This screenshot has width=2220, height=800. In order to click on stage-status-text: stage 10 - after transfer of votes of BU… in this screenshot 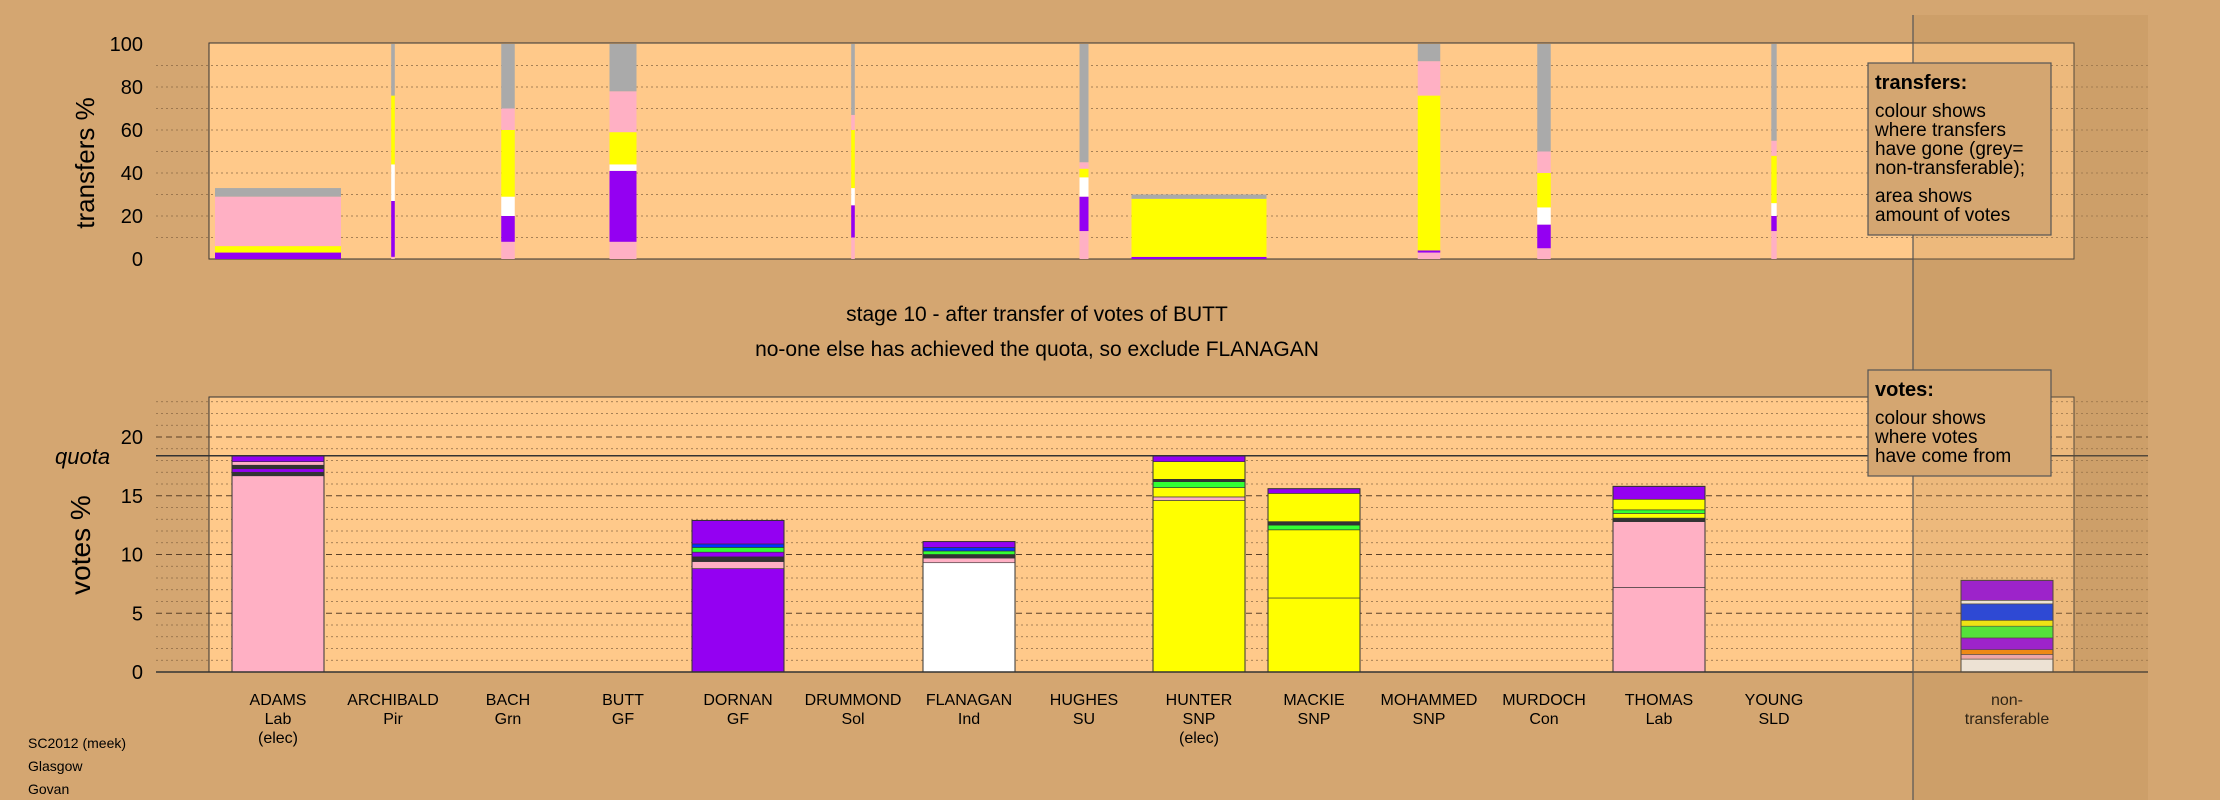, I will do `click(1037, 314)`.